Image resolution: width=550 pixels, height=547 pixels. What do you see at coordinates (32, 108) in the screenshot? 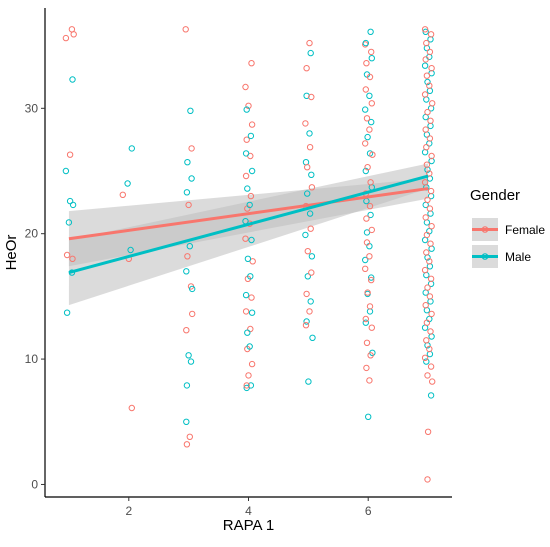
I see `y-tick-label: 30` at bounding box center [32, 108].